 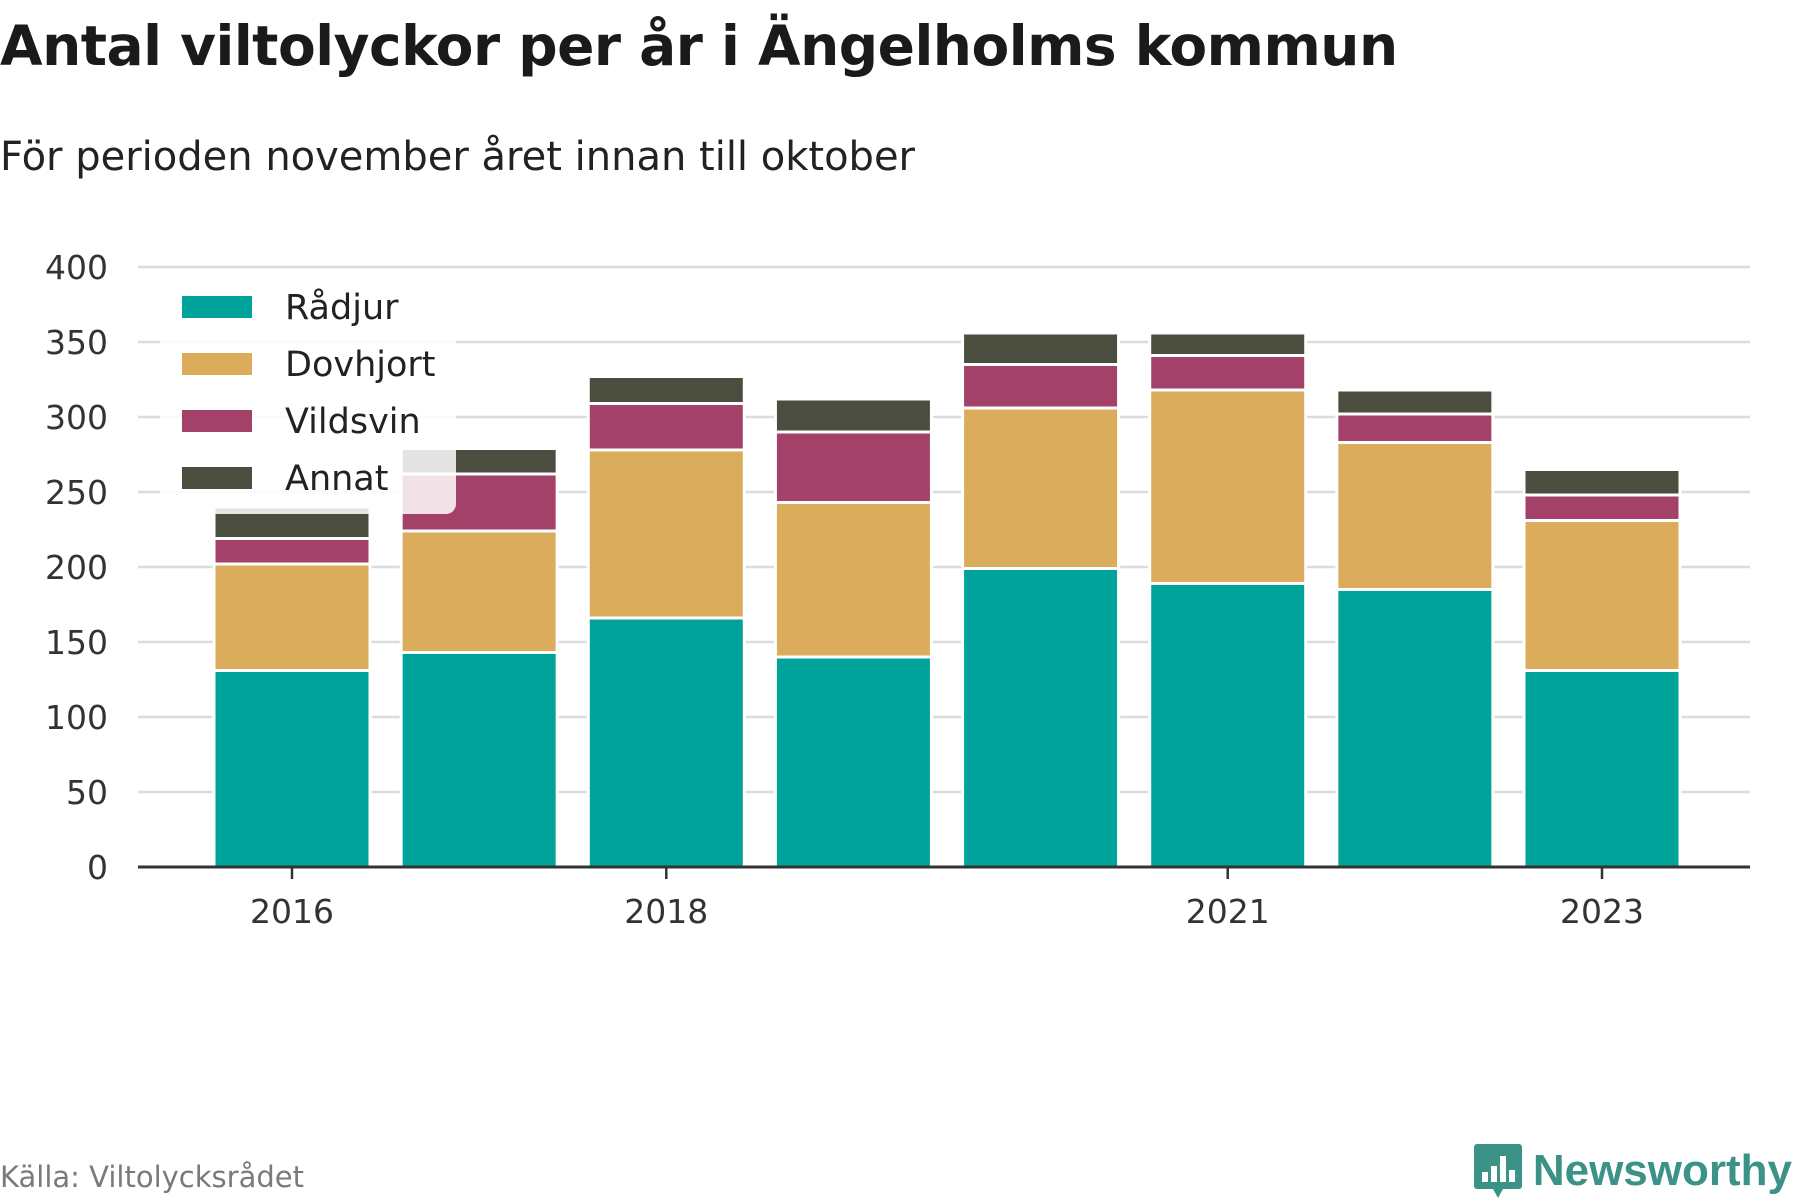 I want to click on y-tick-label: 300, so click(x=76, y=417).